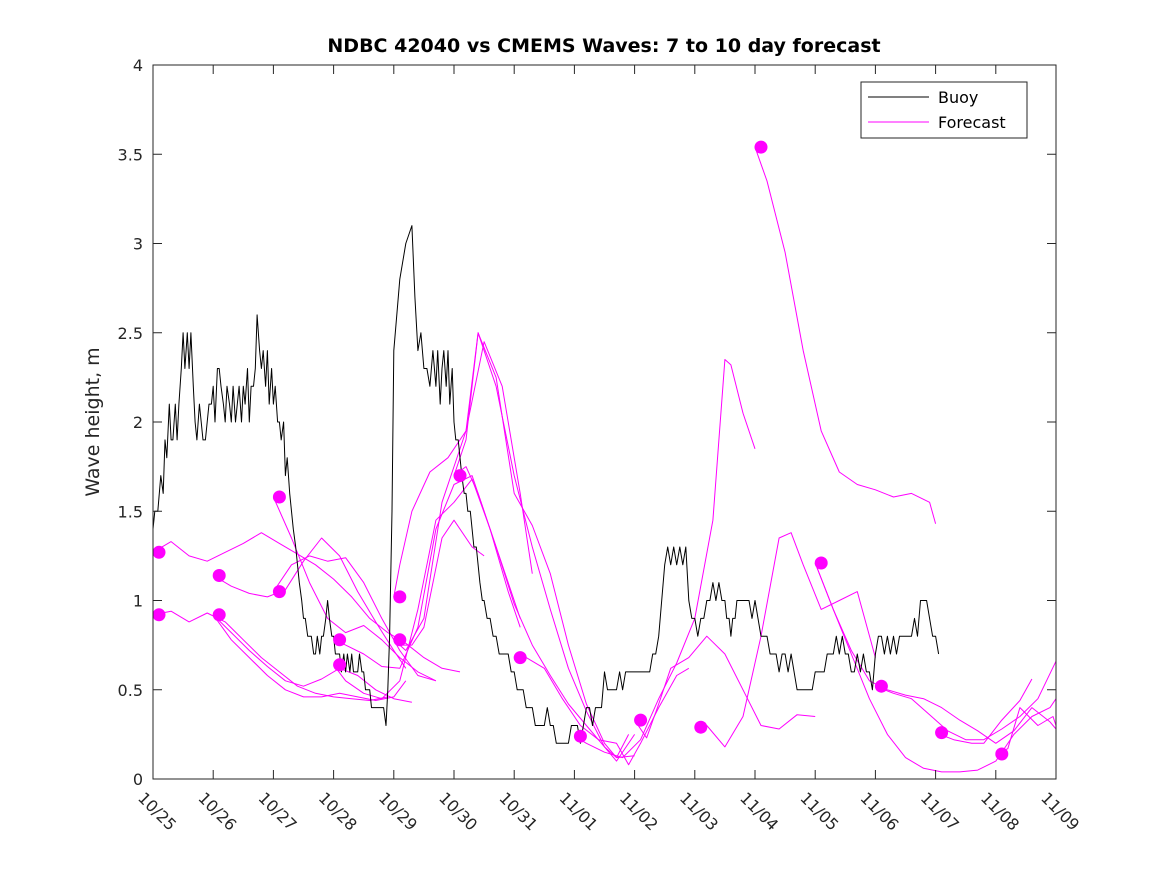  What do you see at coordinates (130, 333) in the screenshot?
I see `y-tick-label: 2.5` at bounding box center [130, 333].